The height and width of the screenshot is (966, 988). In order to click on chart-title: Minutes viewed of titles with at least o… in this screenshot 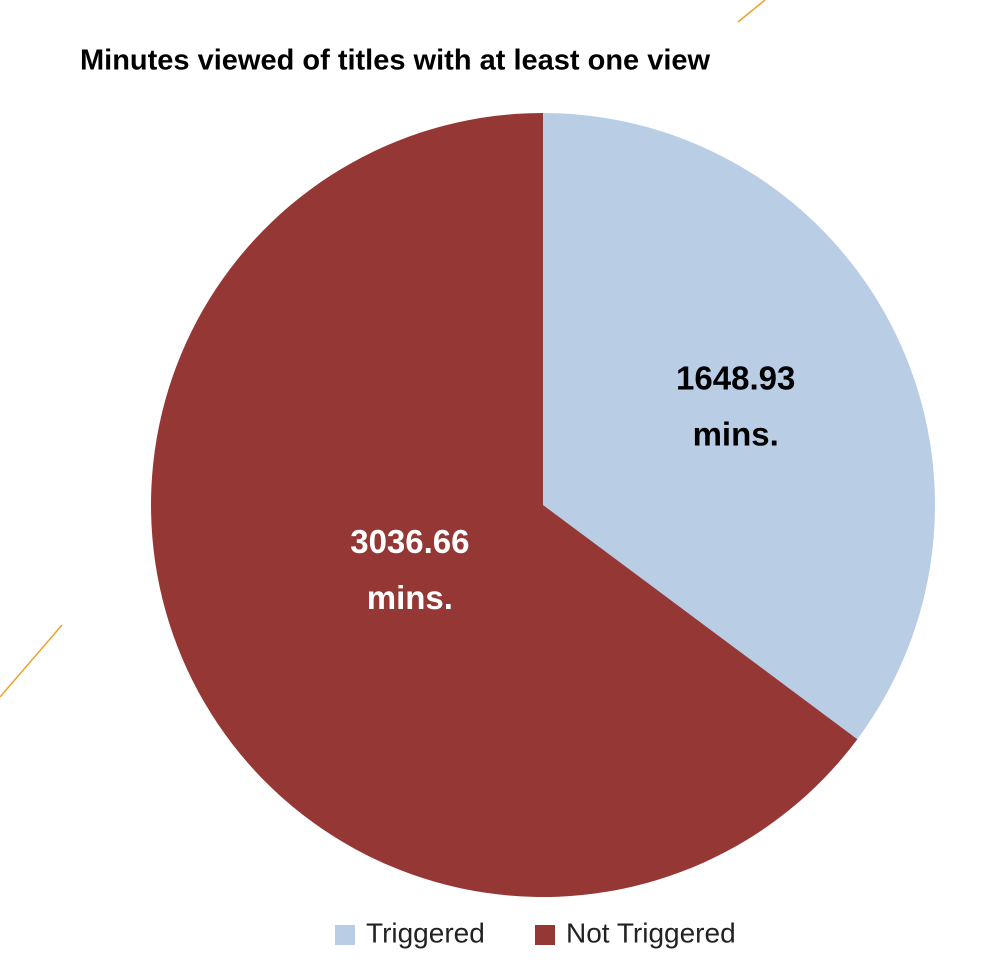, I will do `click(395, 61)`.